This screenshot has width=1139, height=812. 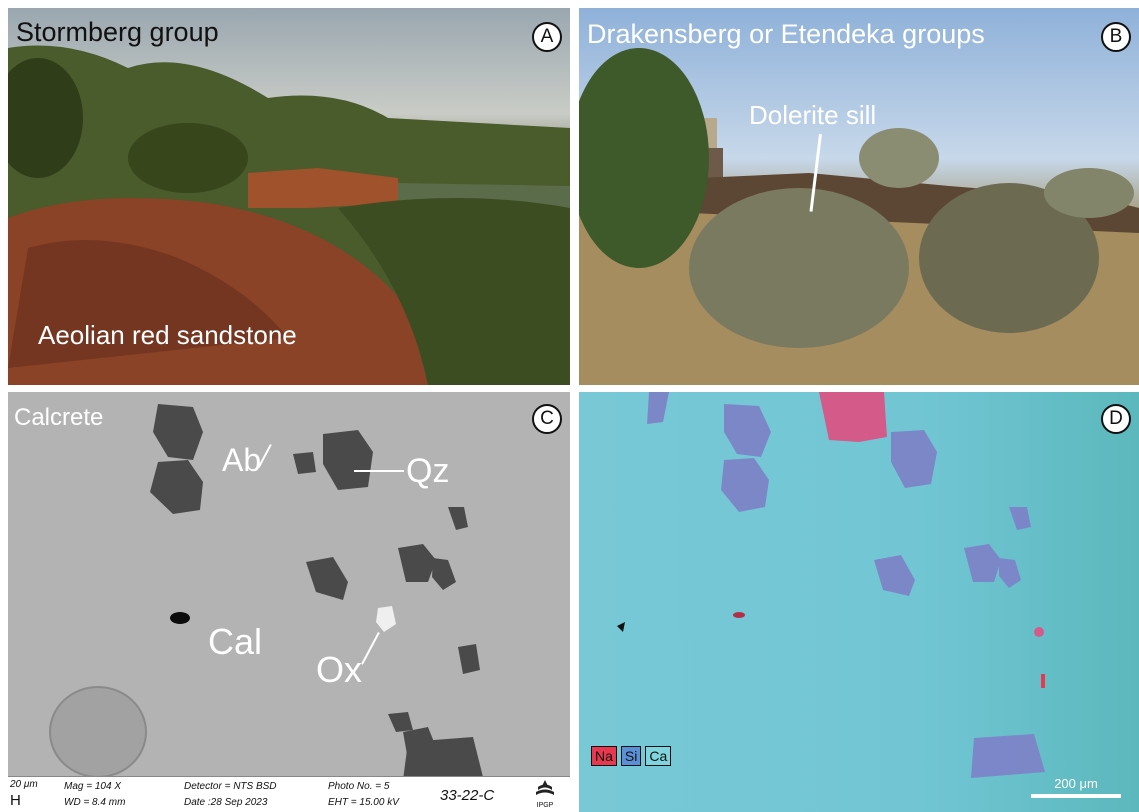 I want to click on panel-b-badge: B, so click(x=1116, y=37).